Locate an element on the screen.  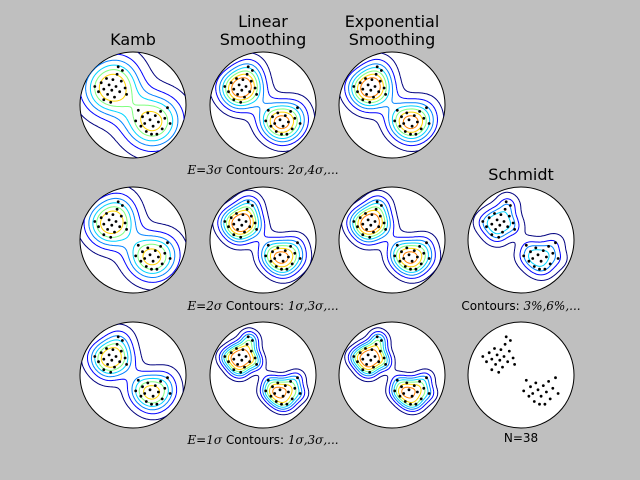
stereonet-panel-r1-c2 is located at coordinates (263, 105).